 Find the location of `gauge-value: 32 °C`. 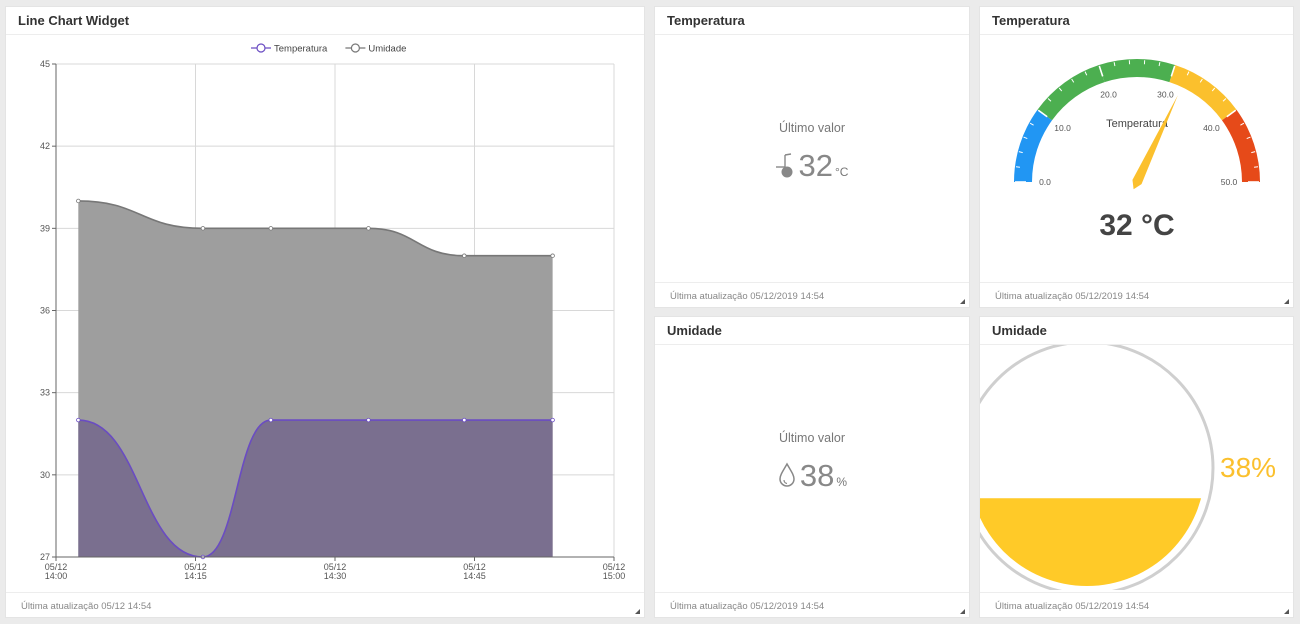

gauge-value: 32 °C is located at coordinates (1136, 225).